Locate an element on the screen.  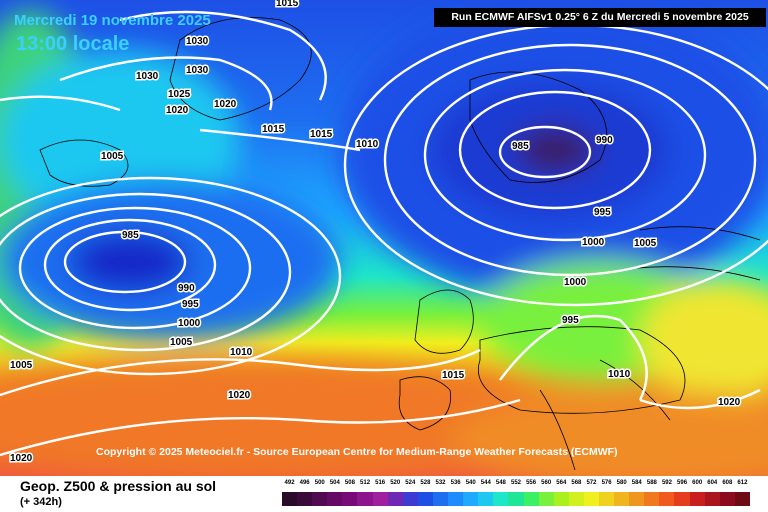
forecast-time: 13:00 locale is located at coordinates (73, 44).